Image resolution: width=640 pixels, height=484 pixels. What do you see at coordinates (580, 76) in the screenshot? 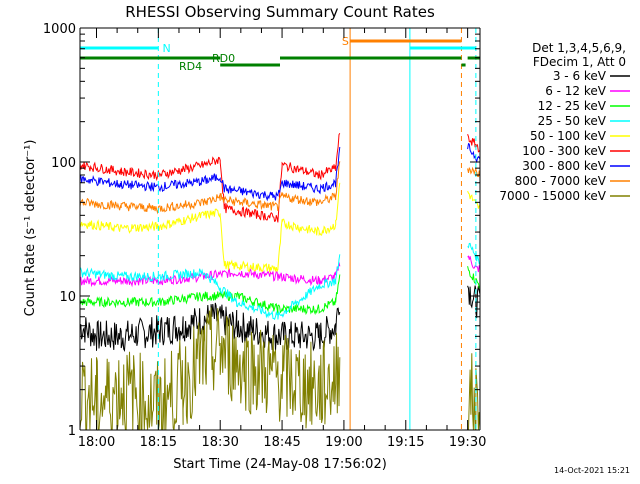
I see `legend-label: 3 - 6 keV` at bounding box center [580, 76].